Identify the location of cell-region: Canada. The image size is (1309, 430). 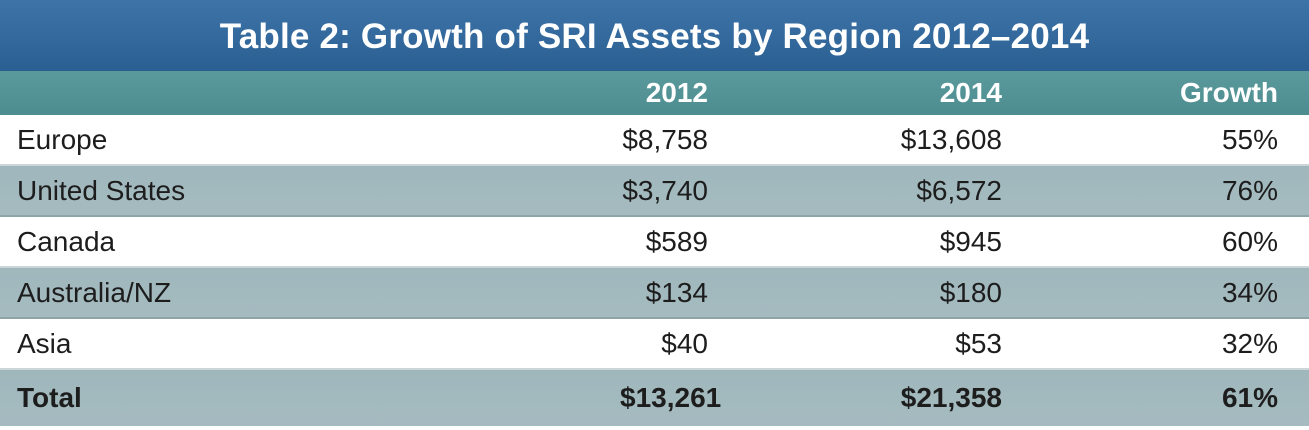
(66, 241).